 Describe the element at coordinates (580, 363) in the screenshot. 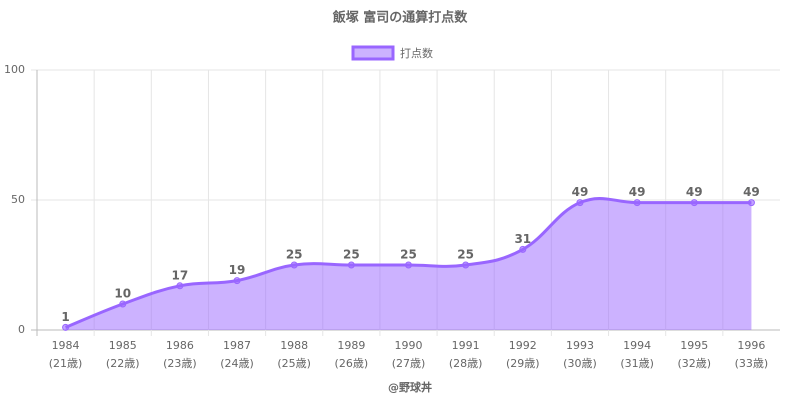

I see `x-tick-sublabel: (30歳)` at that location.